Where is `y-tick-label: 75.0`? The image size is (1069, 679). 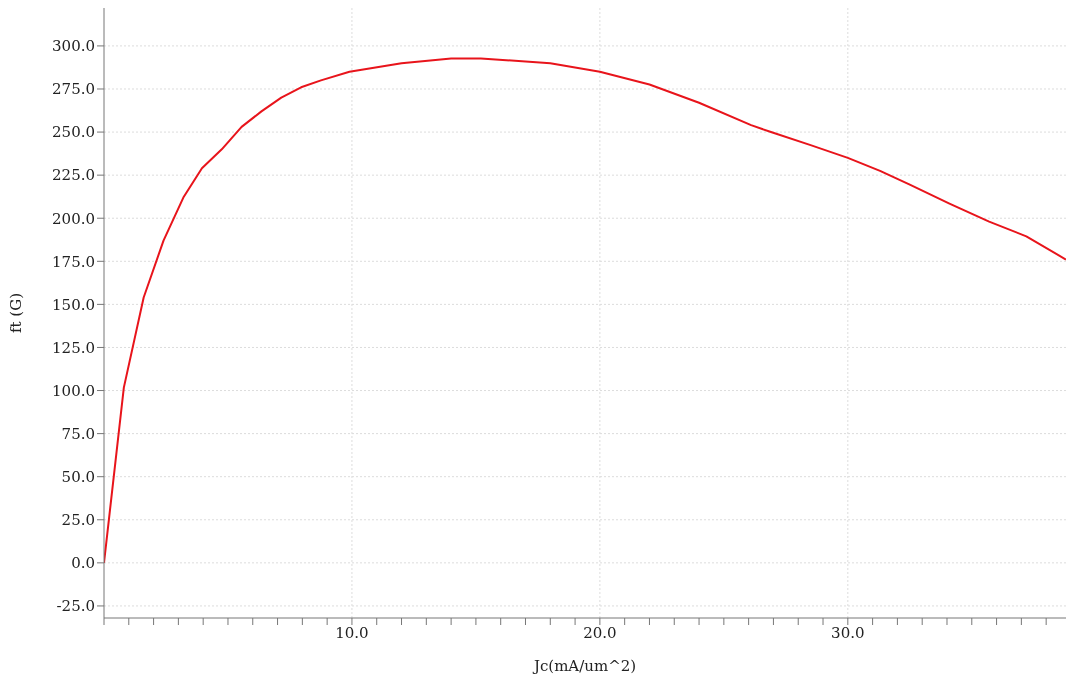
y-tick-label: 75.0 is located at coordinates (78, 433).